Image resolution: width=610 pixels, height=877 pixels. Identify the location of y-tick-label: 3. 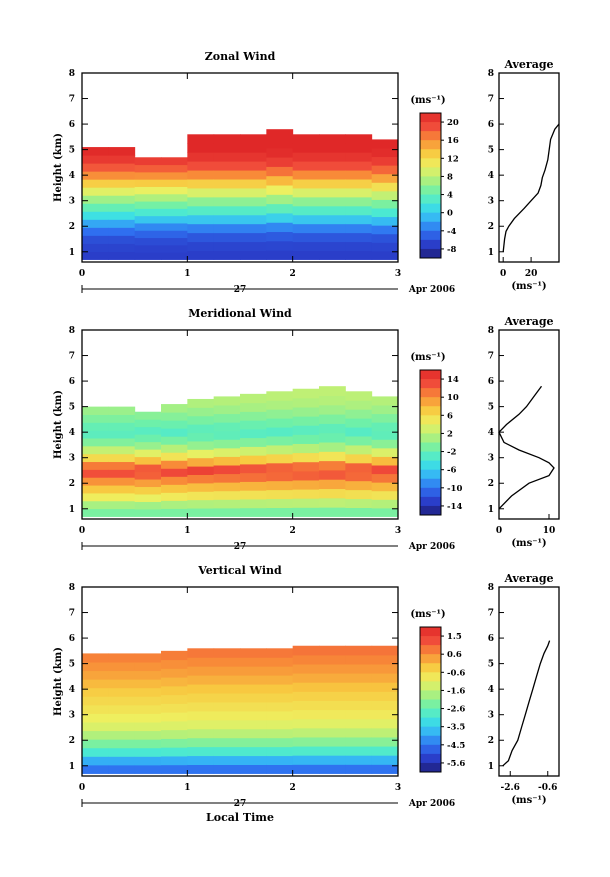
(72, 716).